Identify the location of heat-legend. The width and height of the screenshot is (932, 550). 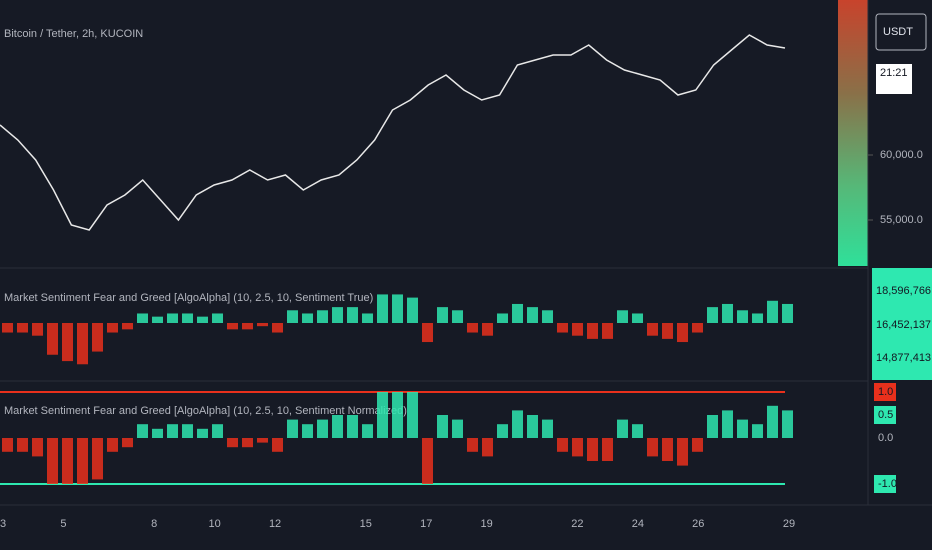
(853, 133).